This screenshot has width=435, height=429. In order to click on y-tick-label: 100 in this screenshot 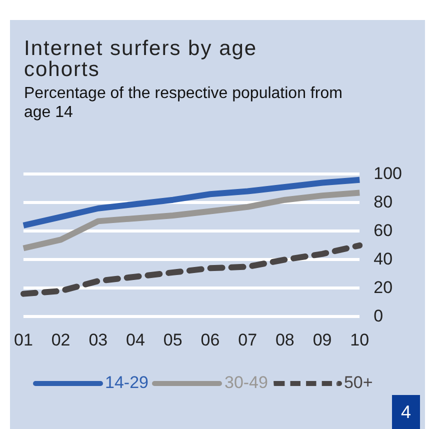, I will do `click(388, 173)`.